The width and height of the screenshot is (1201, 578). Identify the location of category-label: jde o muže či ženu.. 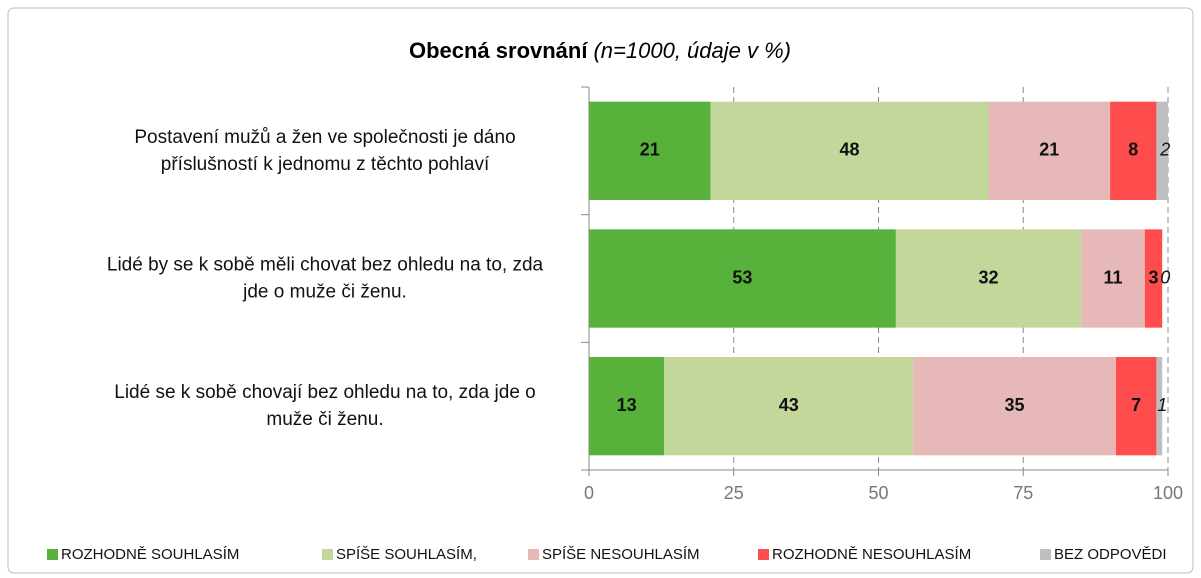
(324, 292).